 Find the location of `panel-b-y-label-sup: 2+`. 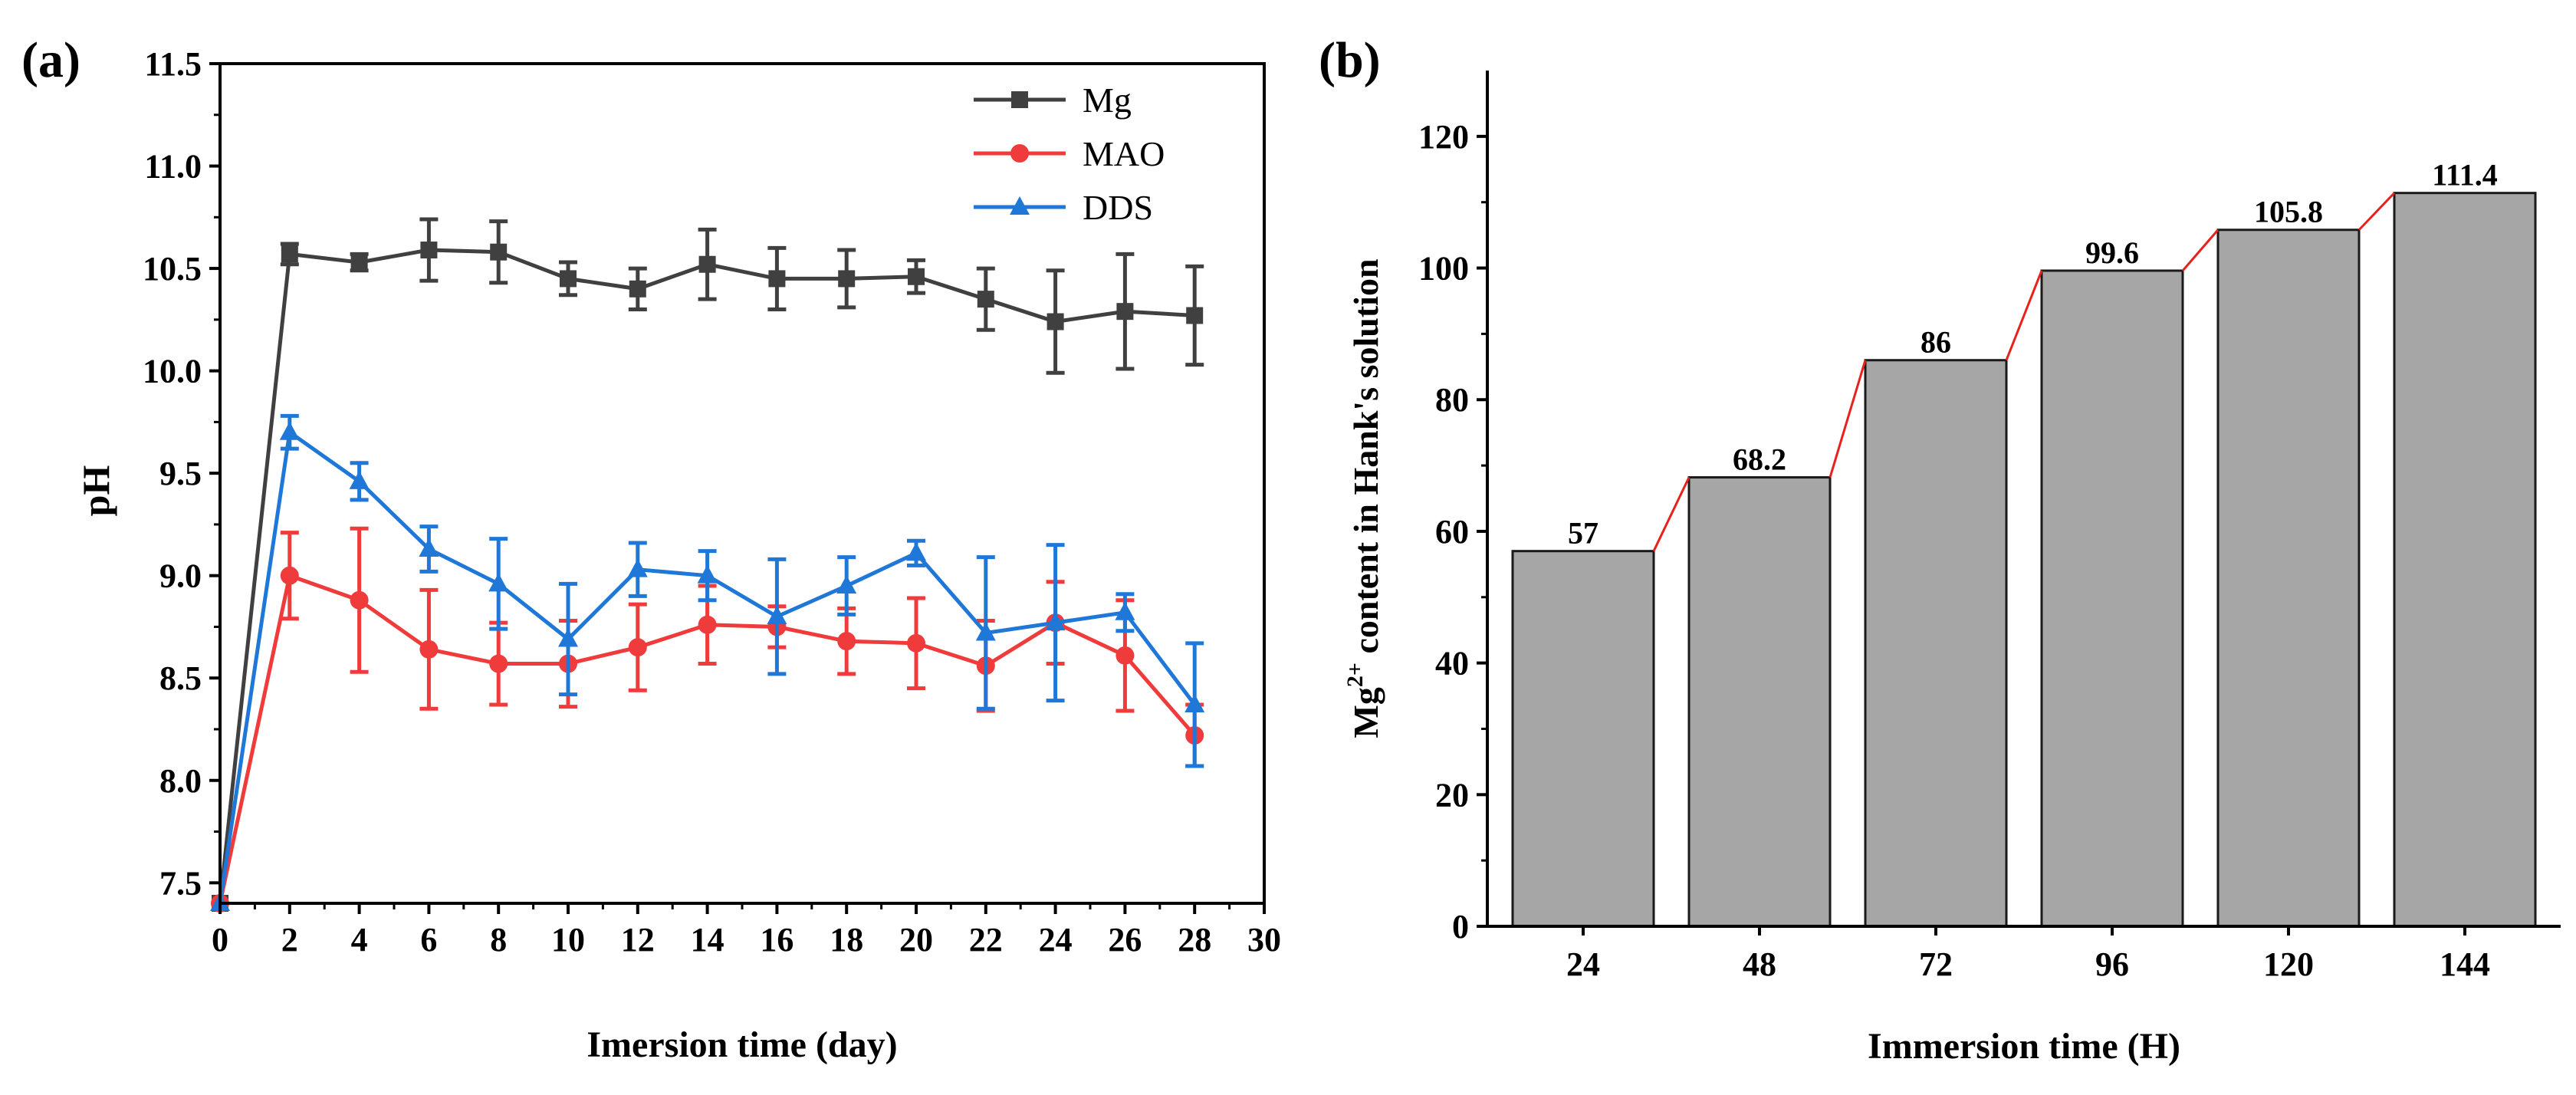

panel-b-y-label-sup: 2+ is located at coordinates (1355, 675).